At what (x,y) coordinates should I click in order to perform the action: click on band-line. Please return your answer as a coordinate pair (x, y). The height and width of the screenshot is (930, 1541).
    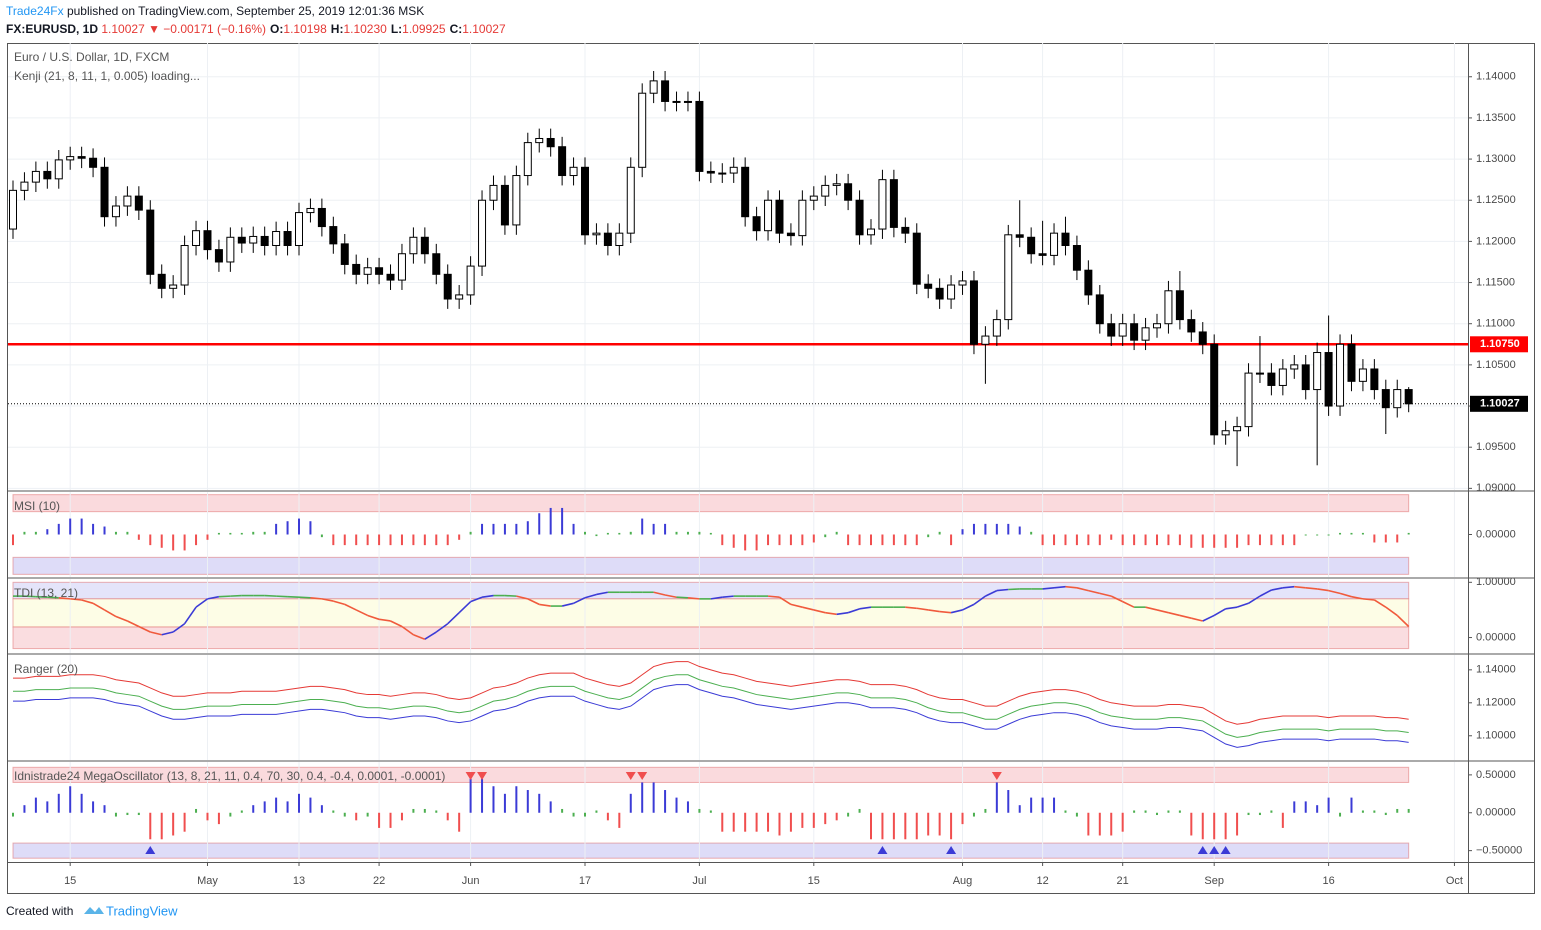
    Looking at the image, I should click on (711, 693).